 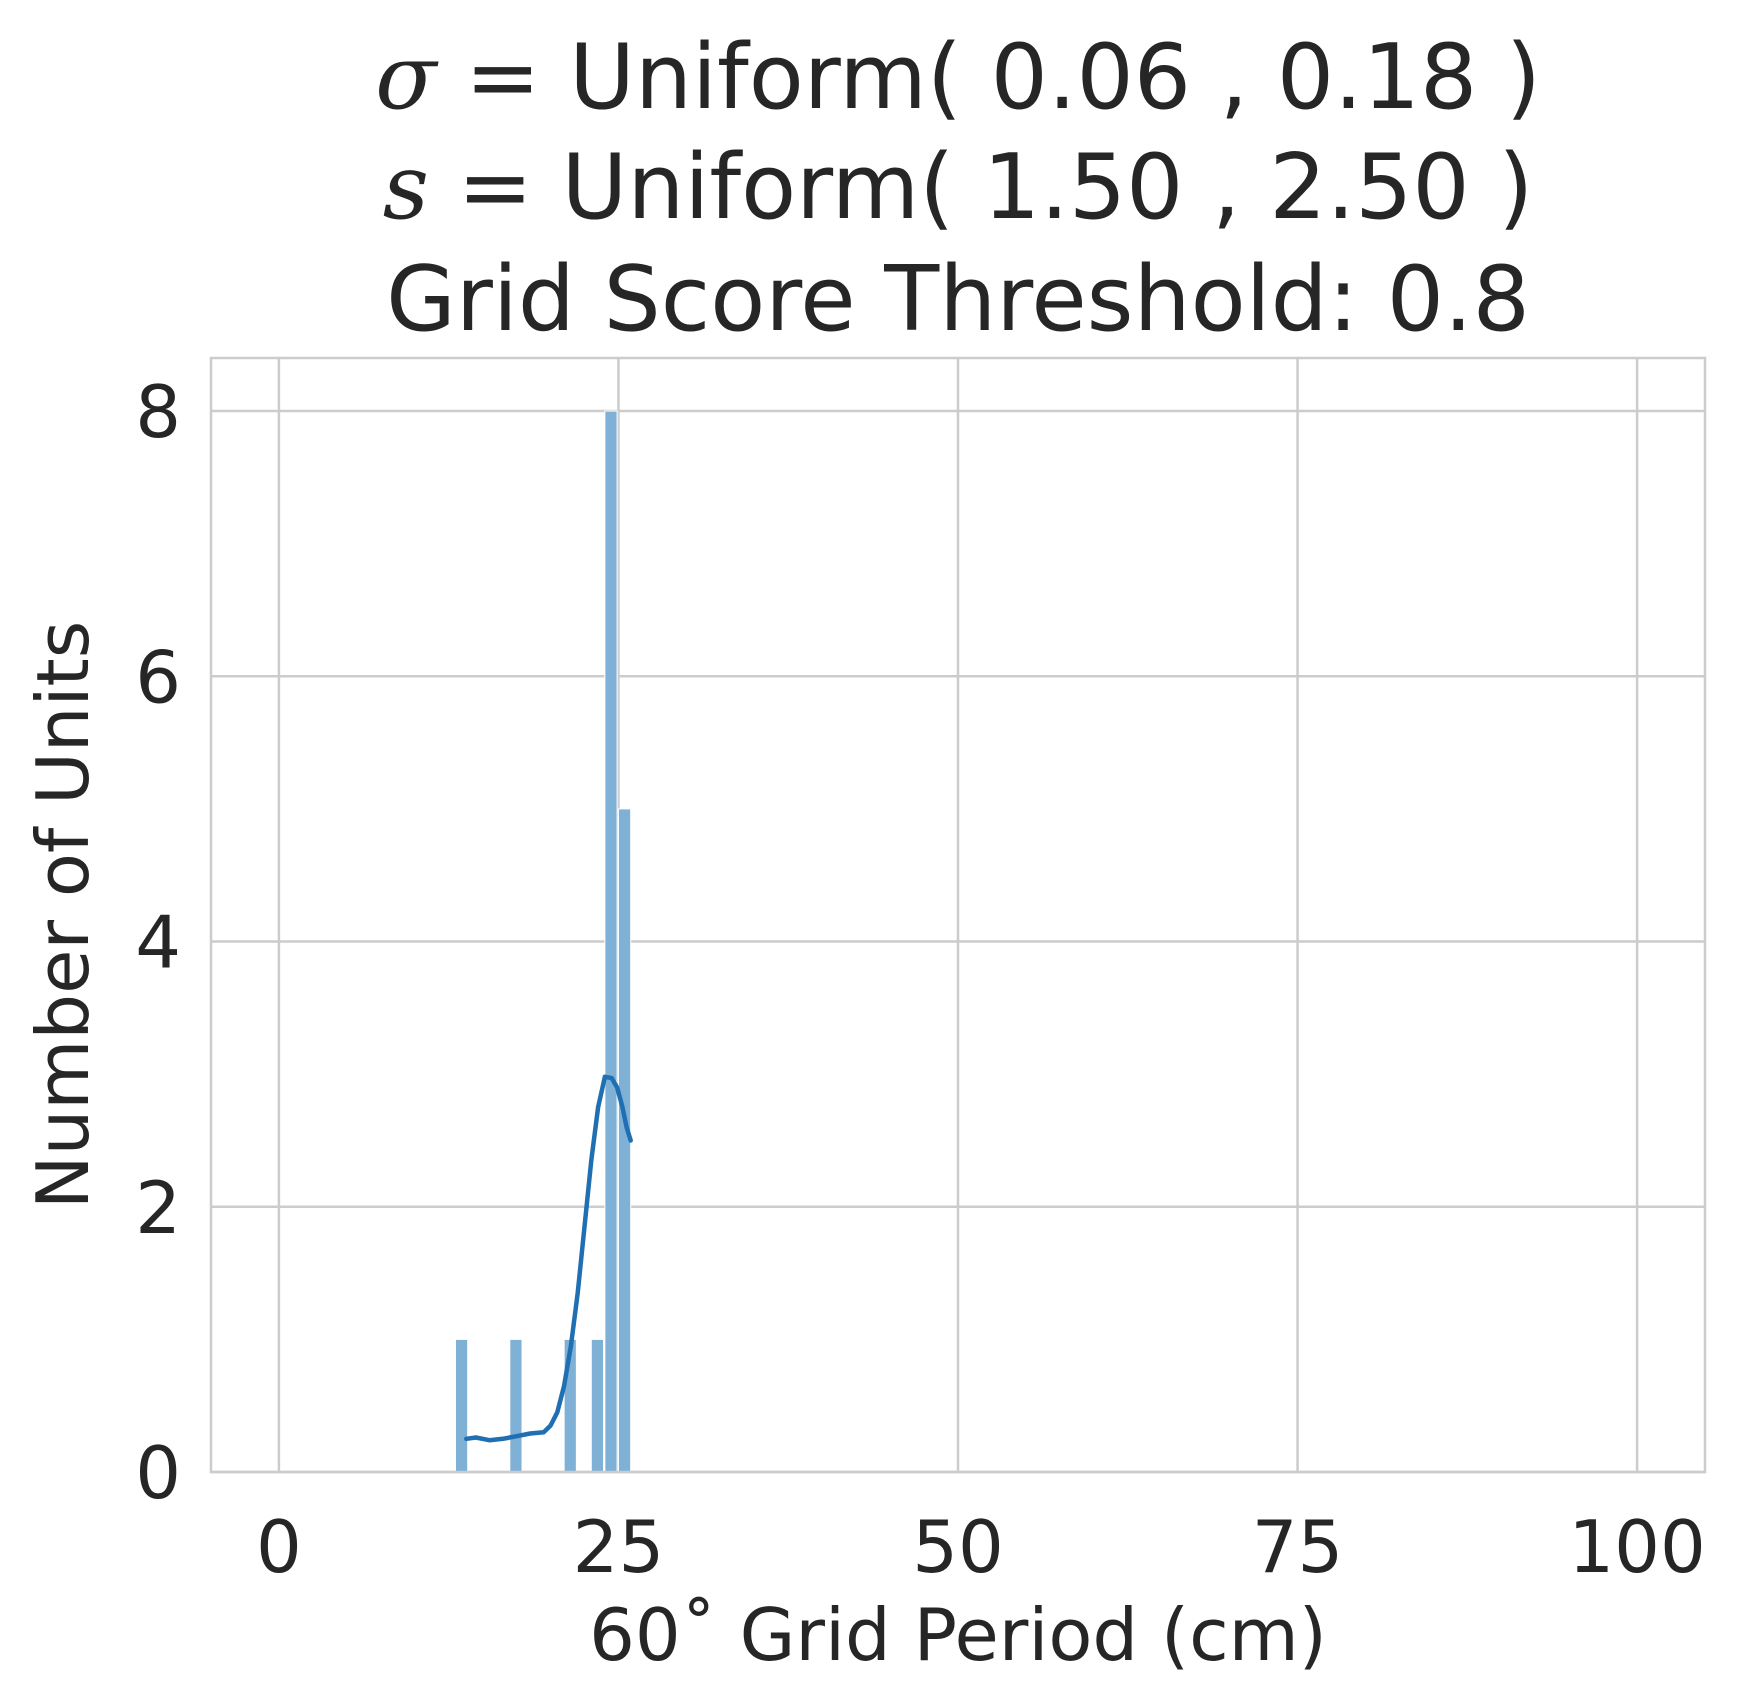 I want to click on y-tick-label: 2, so click(x=158, y=1208).